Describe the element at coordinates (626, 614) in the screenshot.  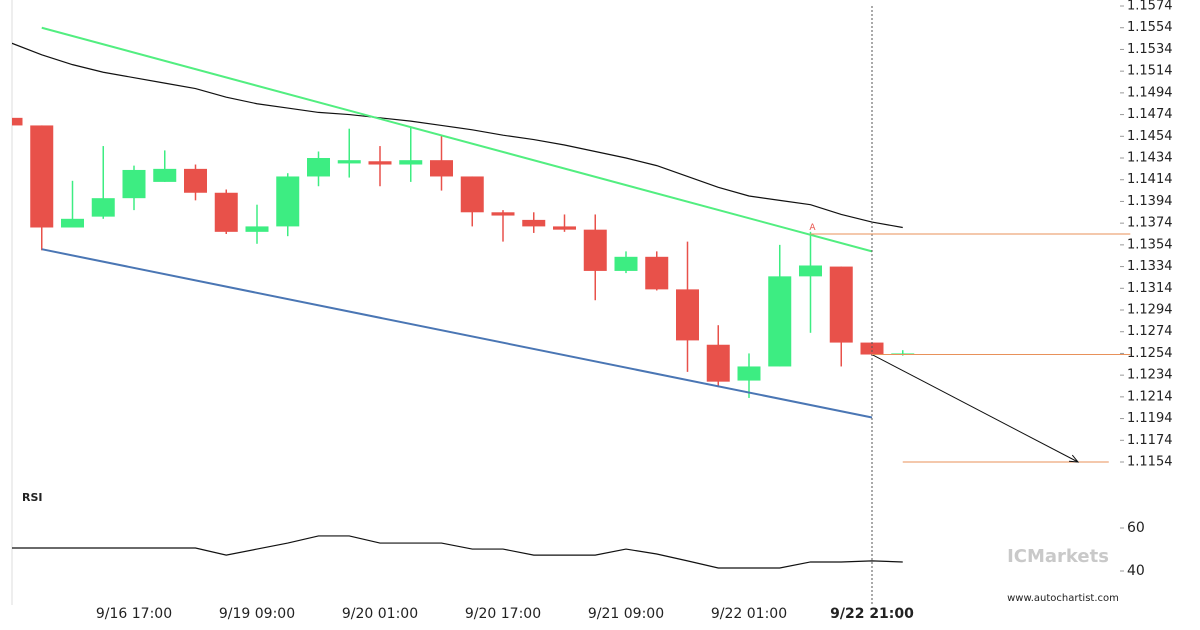
I see `x-tick-label: 9/21 09:00` at that location.